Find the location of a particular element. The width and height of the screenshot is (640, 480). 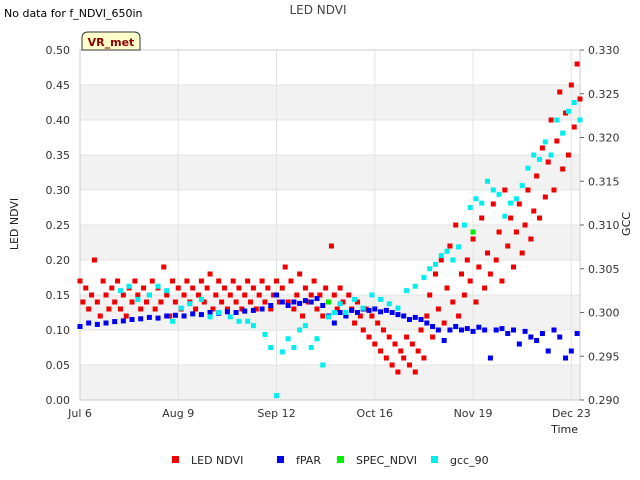

y-right-tick-label: 0.305 is located at coordinates (604, 269).